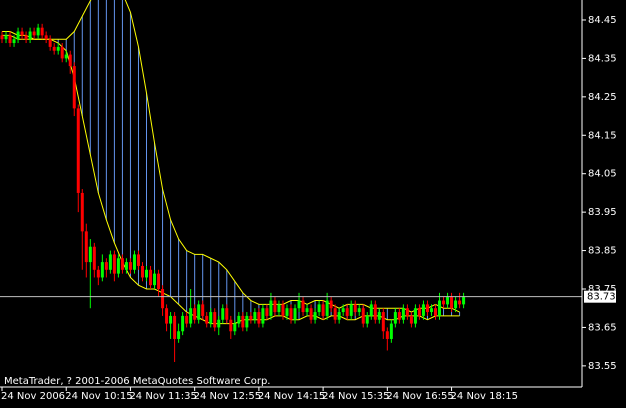 The height and width of the screenshot is (408, 626). Describe the element at coordinates (602, 327) in the screenshot. I see `y-tick-label: 83.65` at that location.